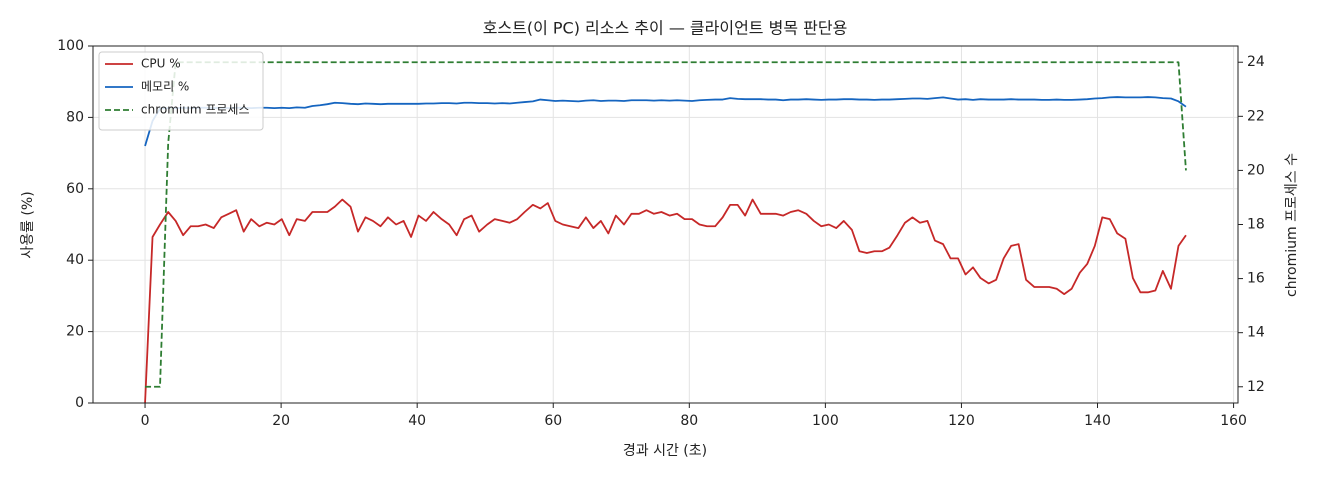 This screenshot has height=480, width=1320. I want to click on legend: CPU % 메모리 % chromium 프로세스, so click(181, 91).